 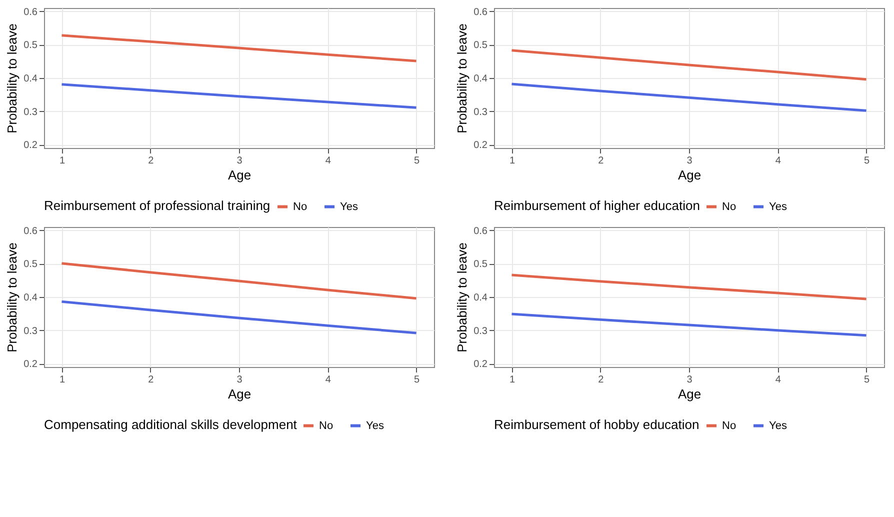 I want to click on legend-title: Compensating additional skills development, so click(x=171, y=424).